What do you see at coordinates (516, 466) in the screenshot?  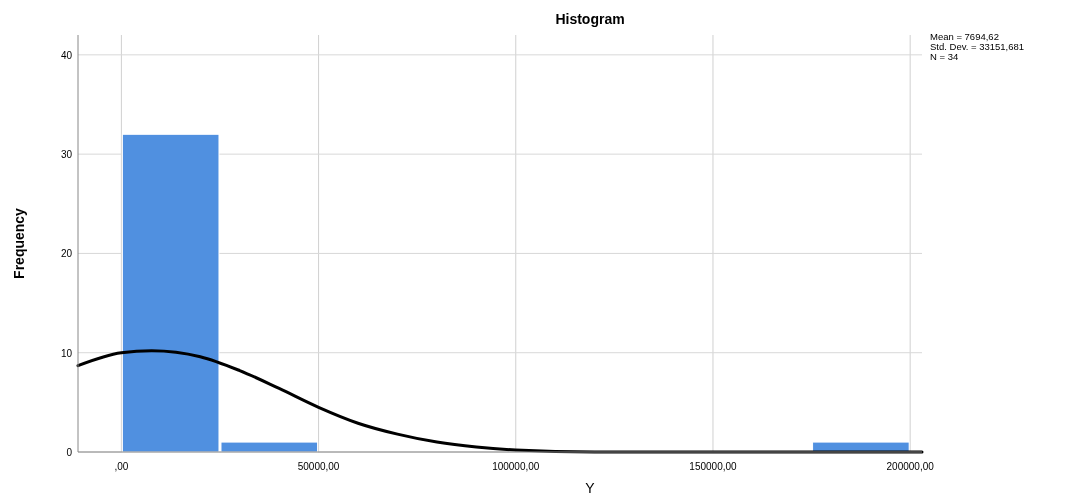 I see `x-tick-label: 100000,00` at bounding box center [516, 466].